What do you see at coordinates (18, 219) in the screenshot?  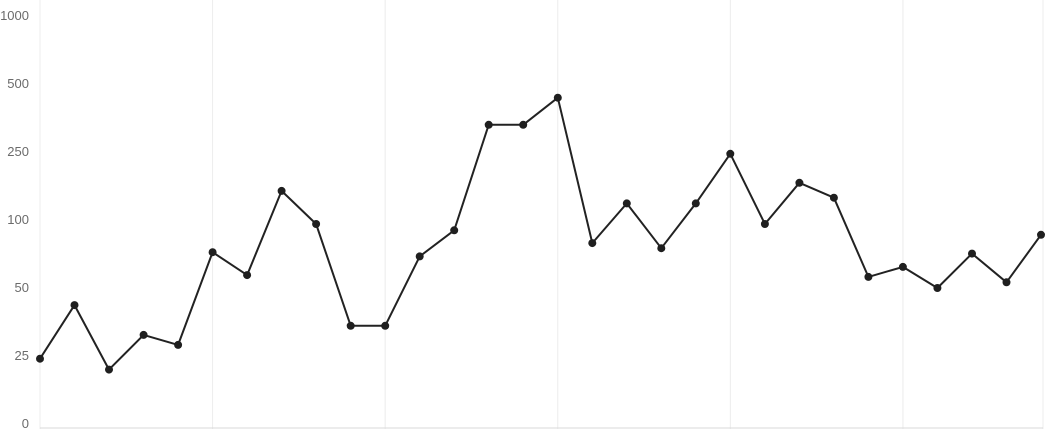 I see `y-tick-label: 100` at bounding box center [18, 219].